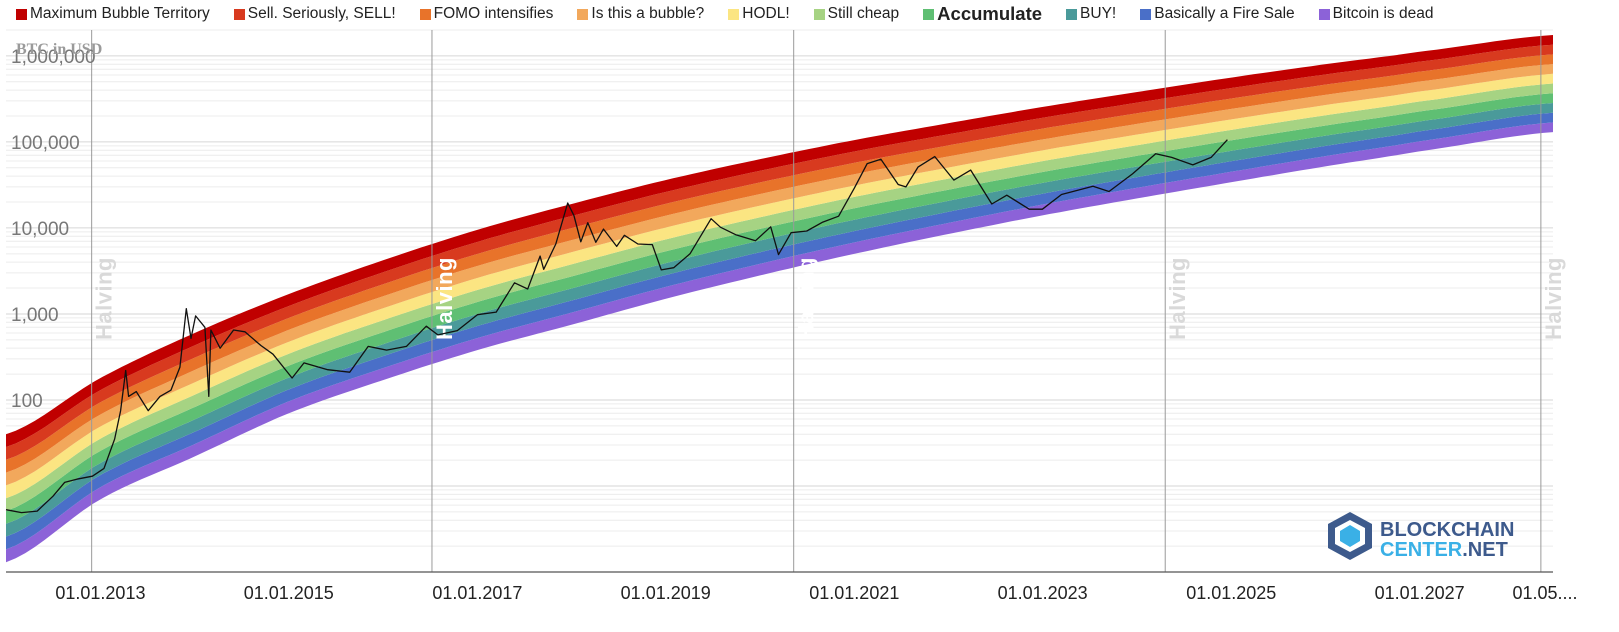  I want to click on legend-label: Bitcoin is dead, so click(1383, 13).